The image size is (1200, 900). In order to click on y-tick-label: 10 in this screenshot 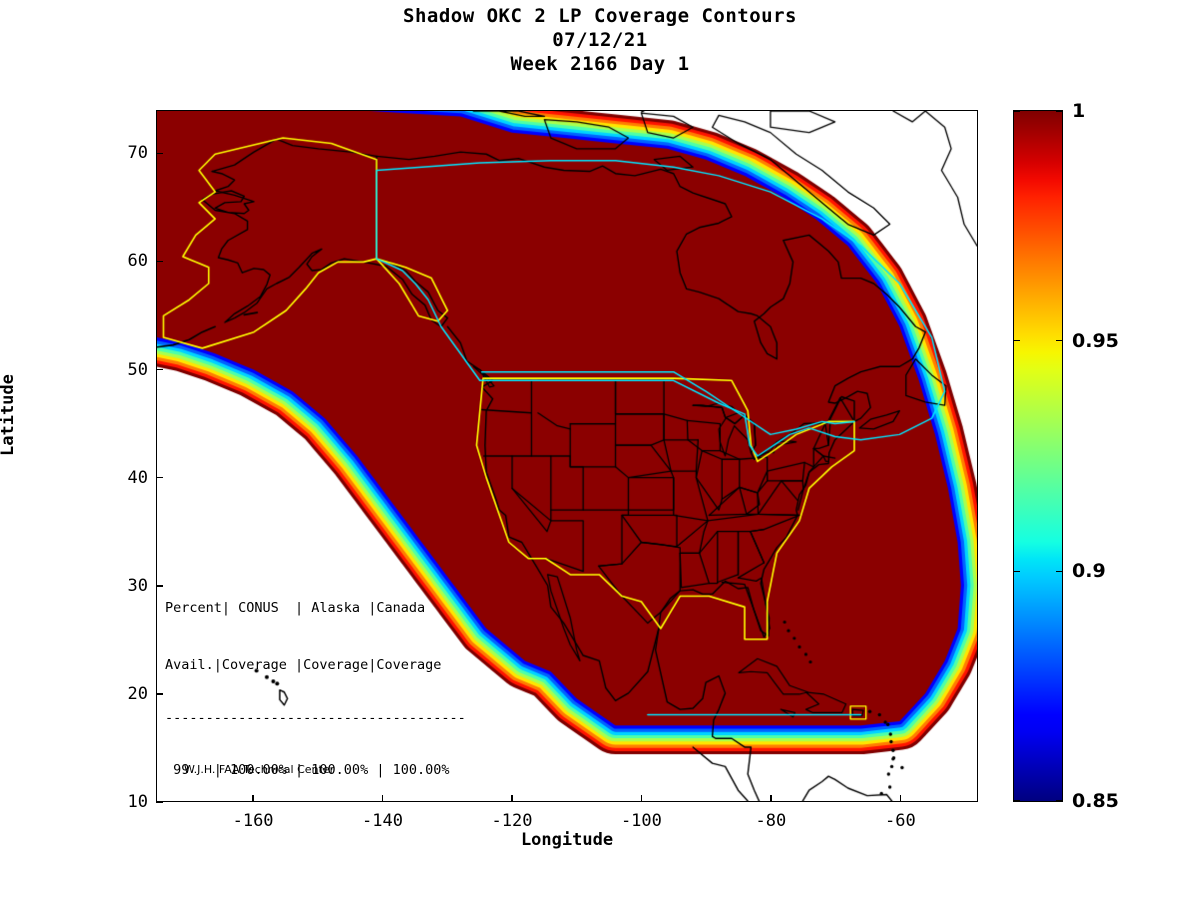, I will do `click(137, 802)`.